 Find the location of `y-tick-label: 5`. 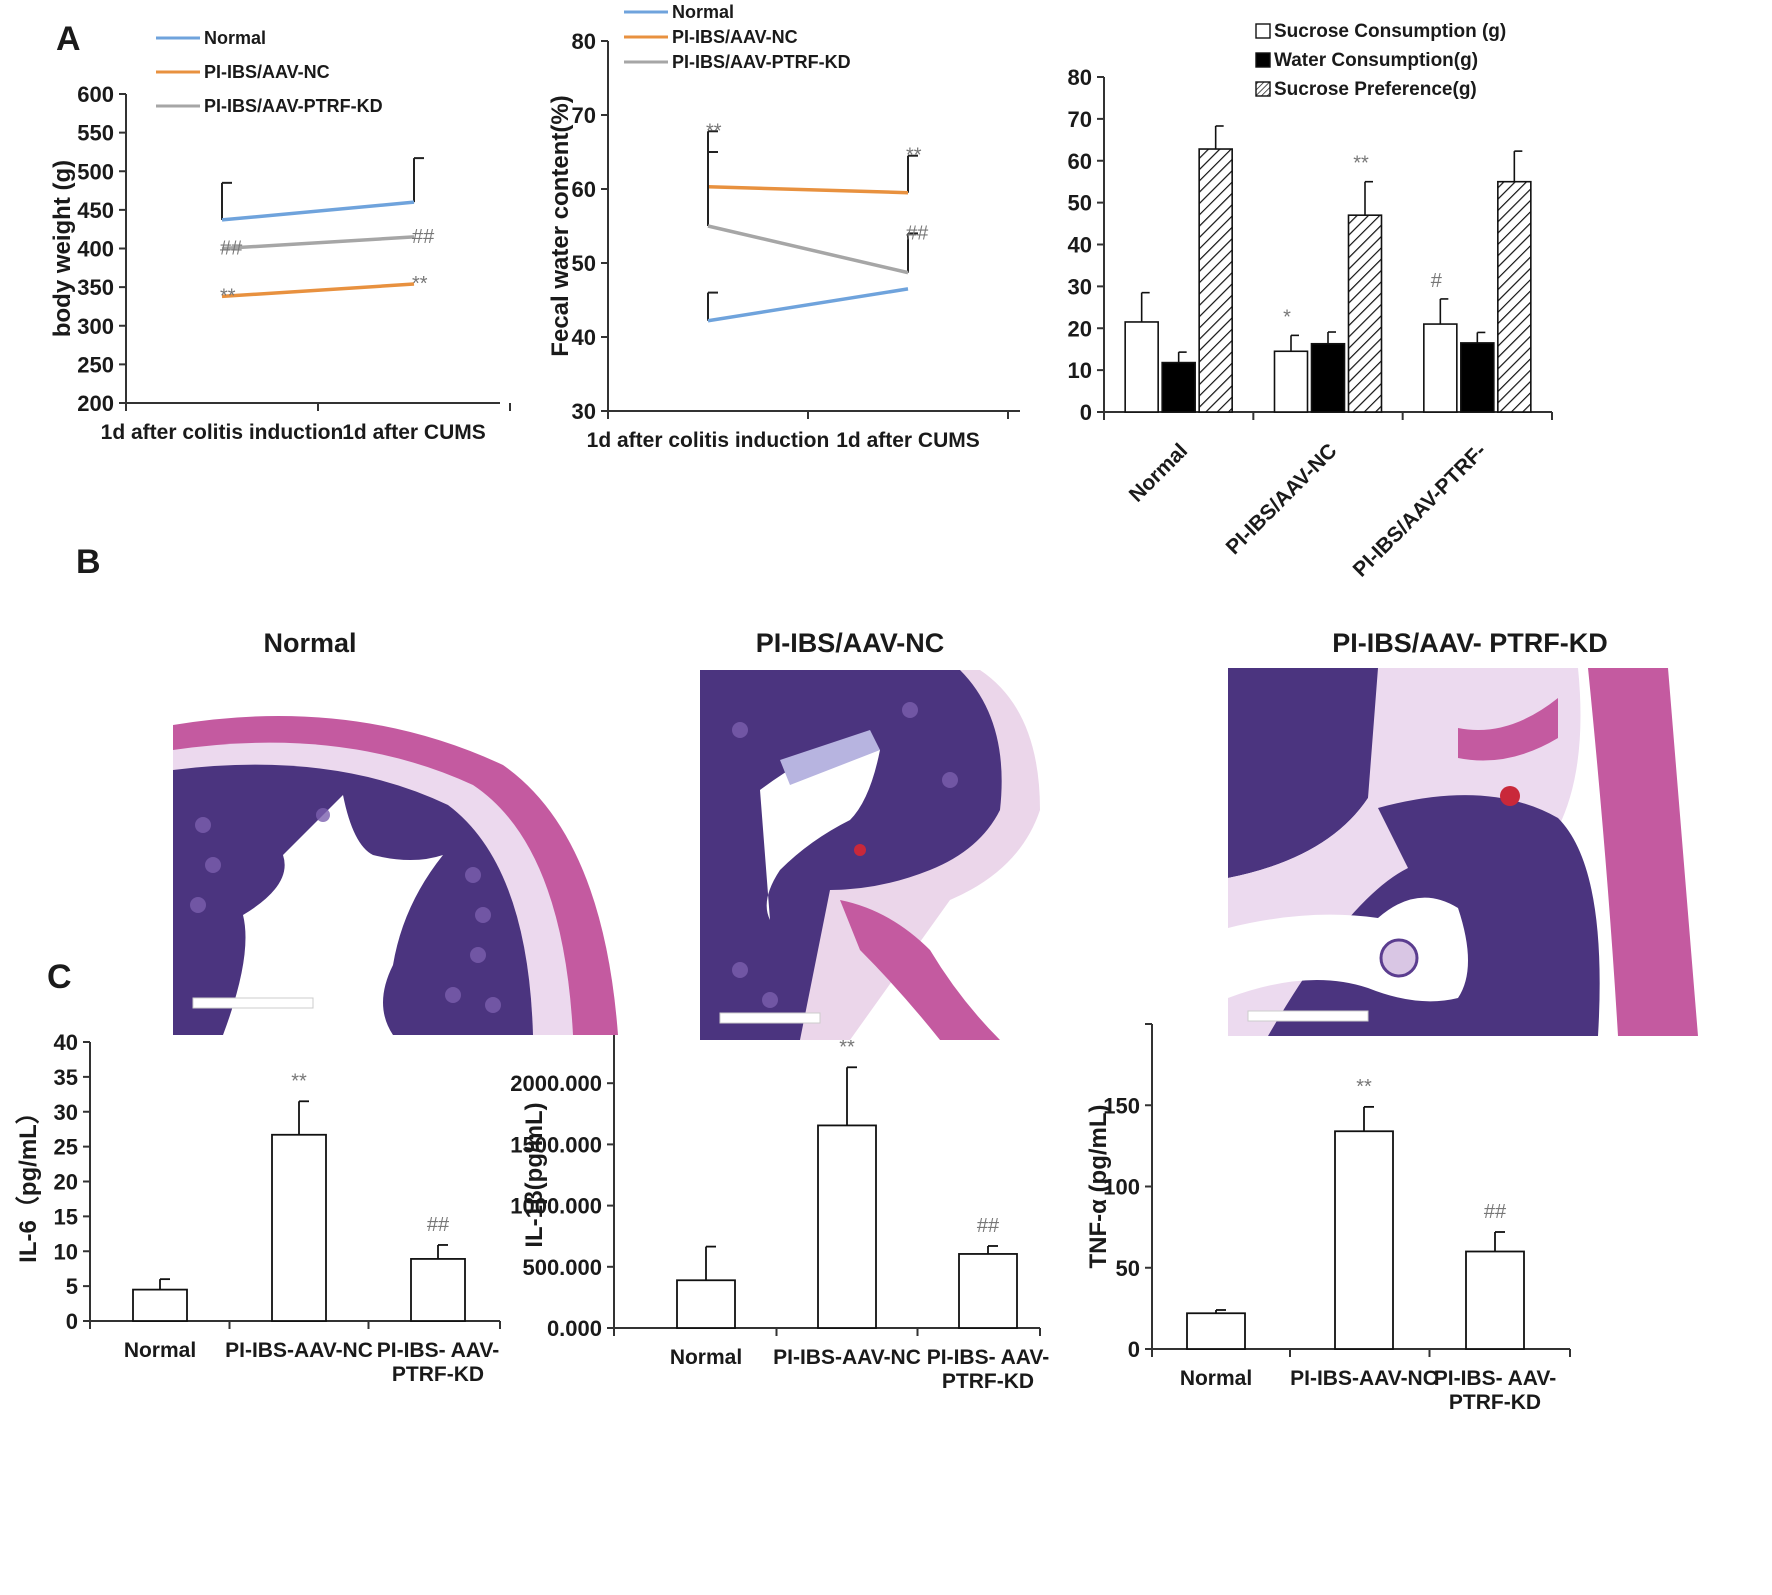

y-tick-label: 5 is located at coordinates (72, 1286).